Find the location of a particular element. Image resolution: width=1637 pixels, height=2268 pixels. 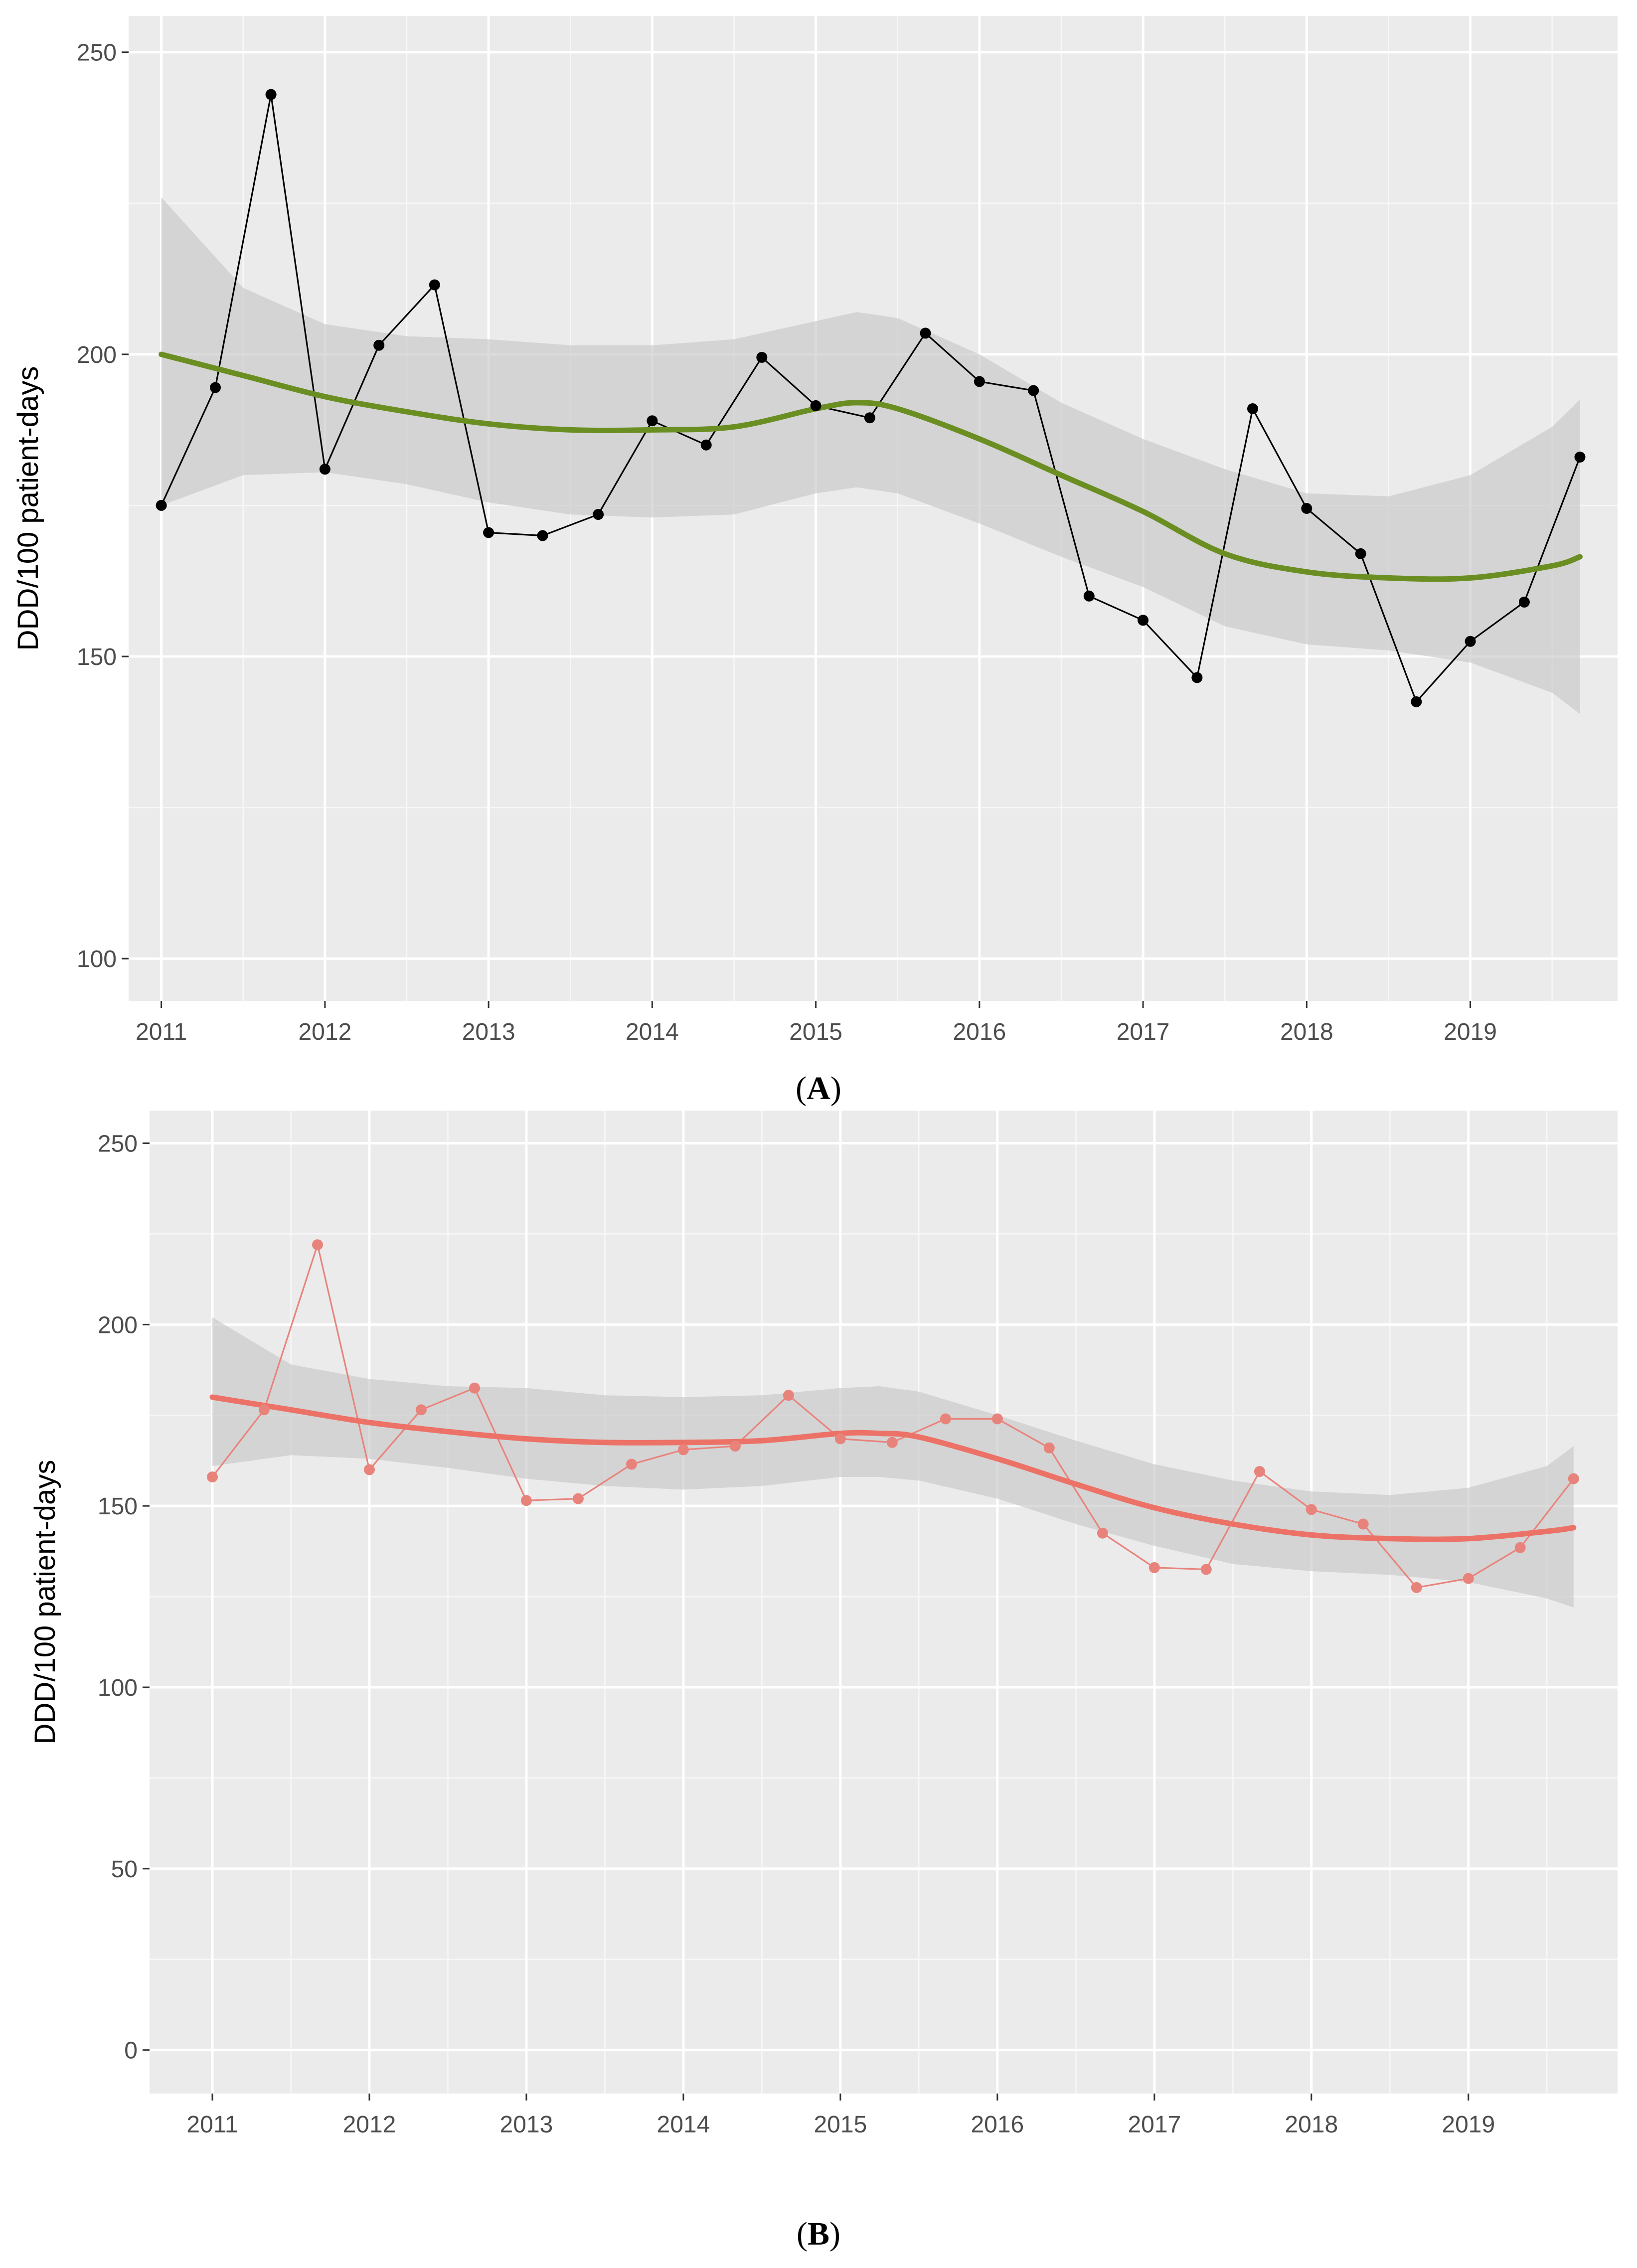

panel-label-a-letter: A is located at coordinates (818, 1088).